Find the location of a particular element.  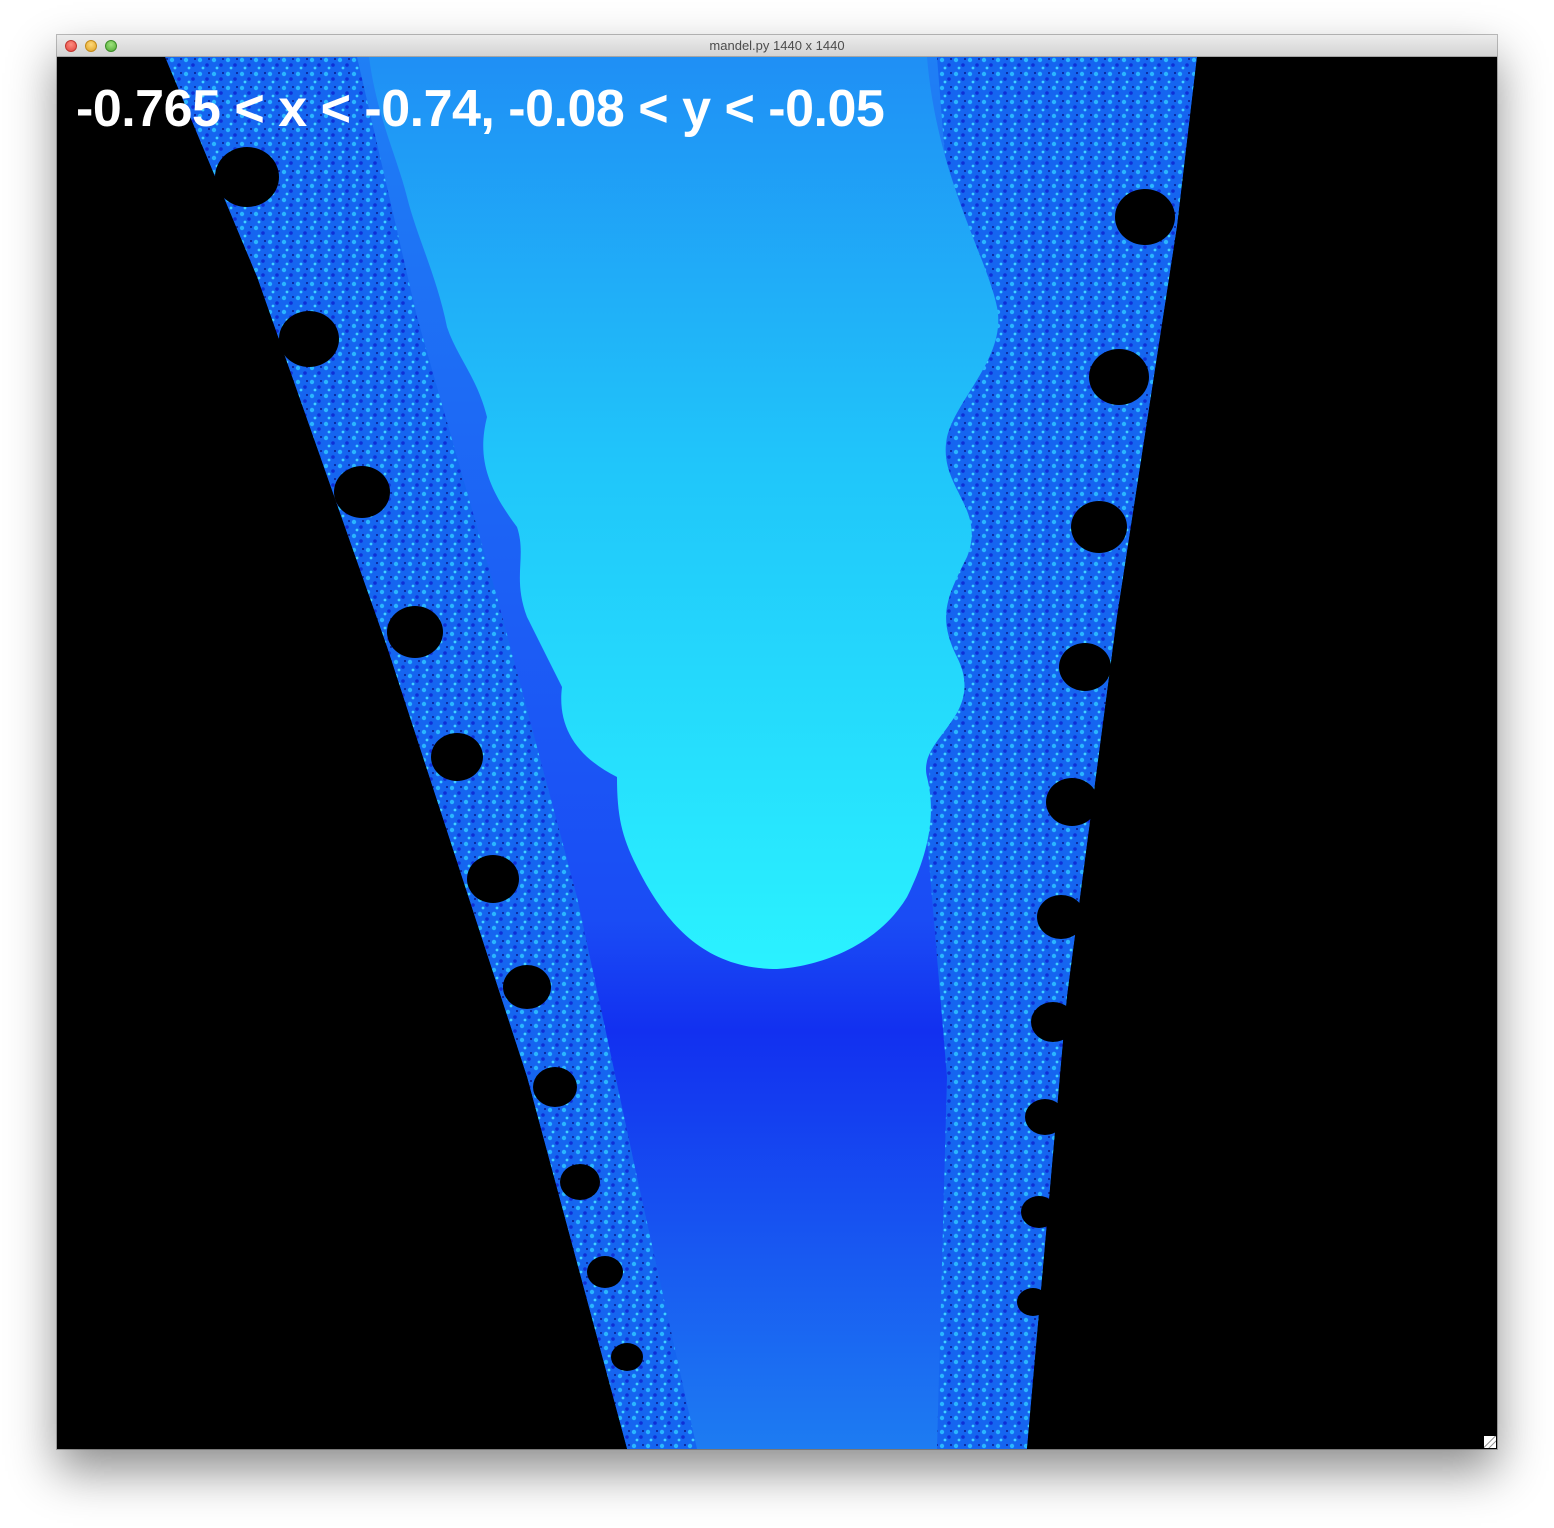

window-title: mandel.py 1440 x 1440 is located at coordinates (777, 45).